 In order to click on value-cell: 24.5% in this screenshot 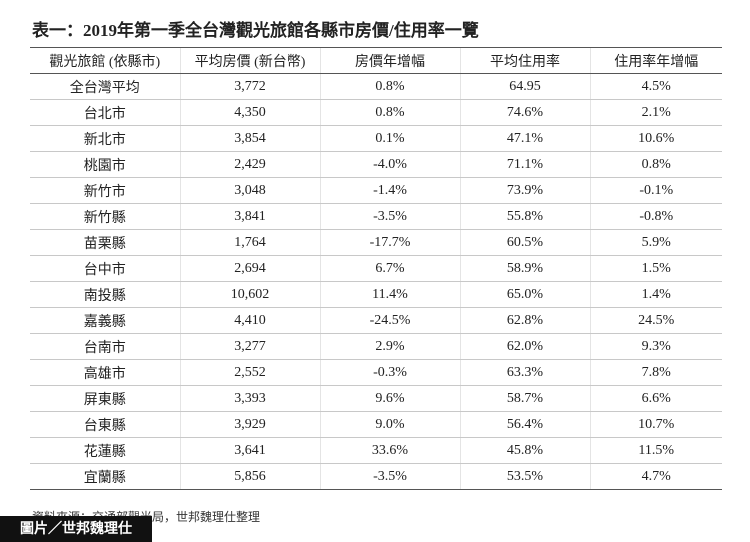, I will do `click(655, 320)`.